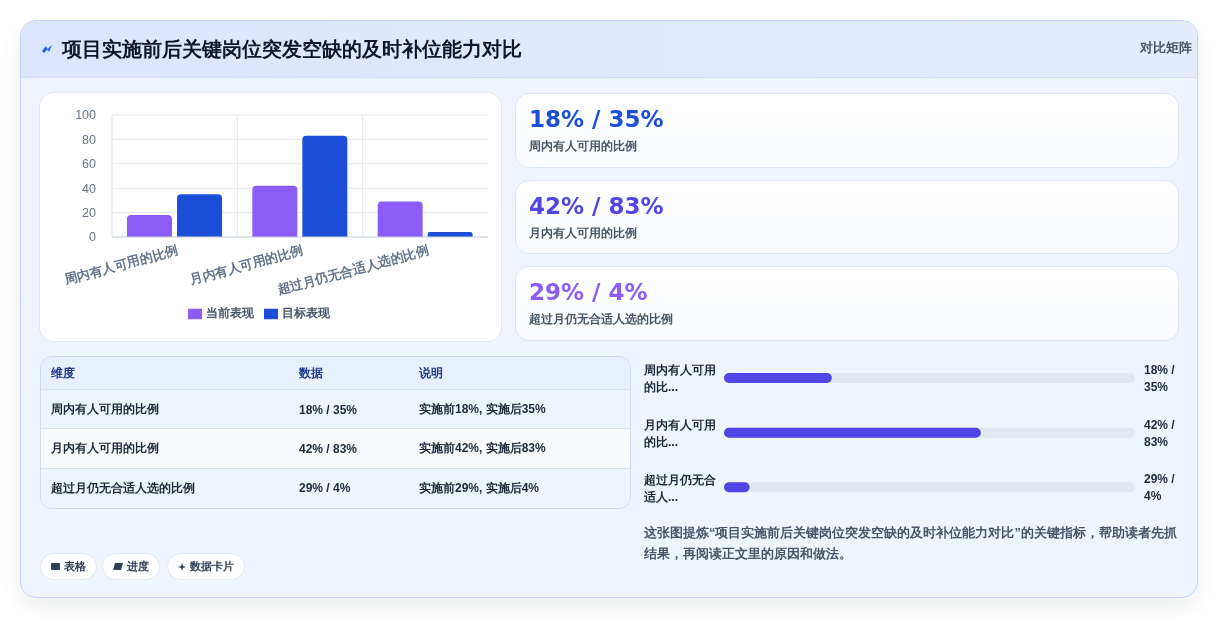 The image size is (1219, 620). What do you see at coordinates (138, 566) in the screenshot?
I see `text: 进度` at bounding box center [138, 566].